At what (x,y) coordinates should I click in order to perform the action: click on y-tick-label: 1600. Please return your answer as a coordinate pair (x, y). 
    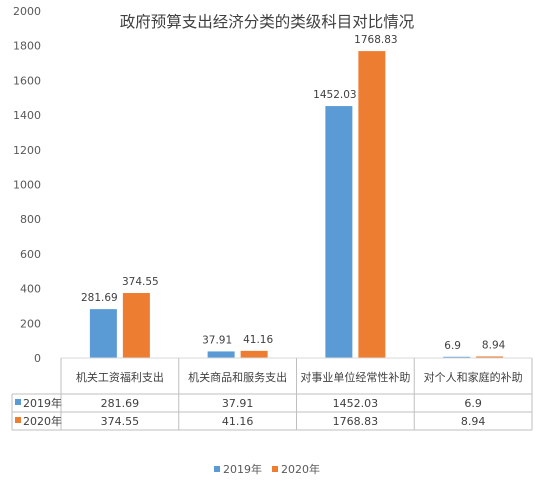
    Looking at the image, I should click on (27, 80).